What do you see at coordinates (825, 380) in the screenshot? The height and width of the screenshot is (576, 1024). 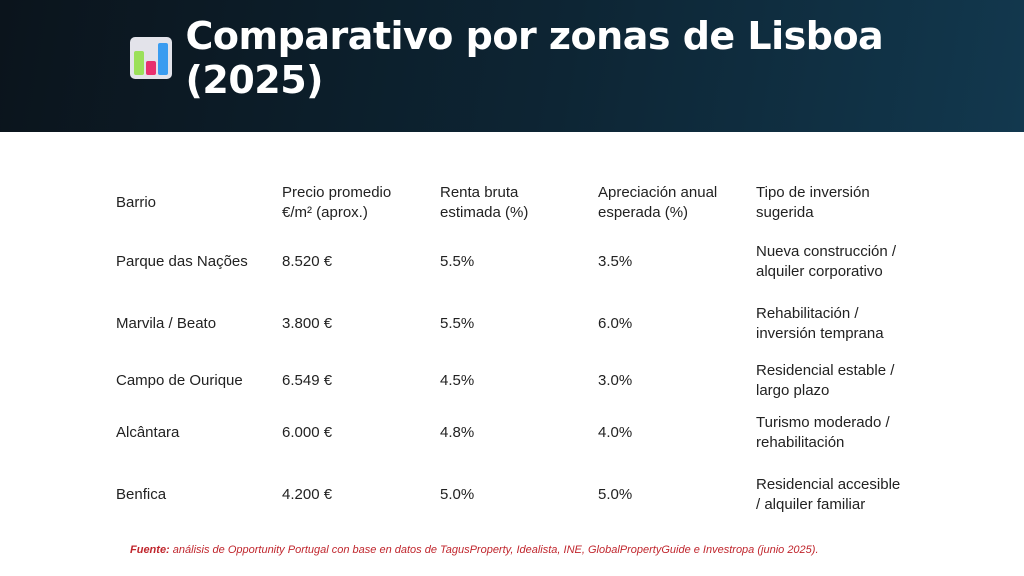 I see `cell: Residencial estable / largo plazo` at bounding box center [825, 380].